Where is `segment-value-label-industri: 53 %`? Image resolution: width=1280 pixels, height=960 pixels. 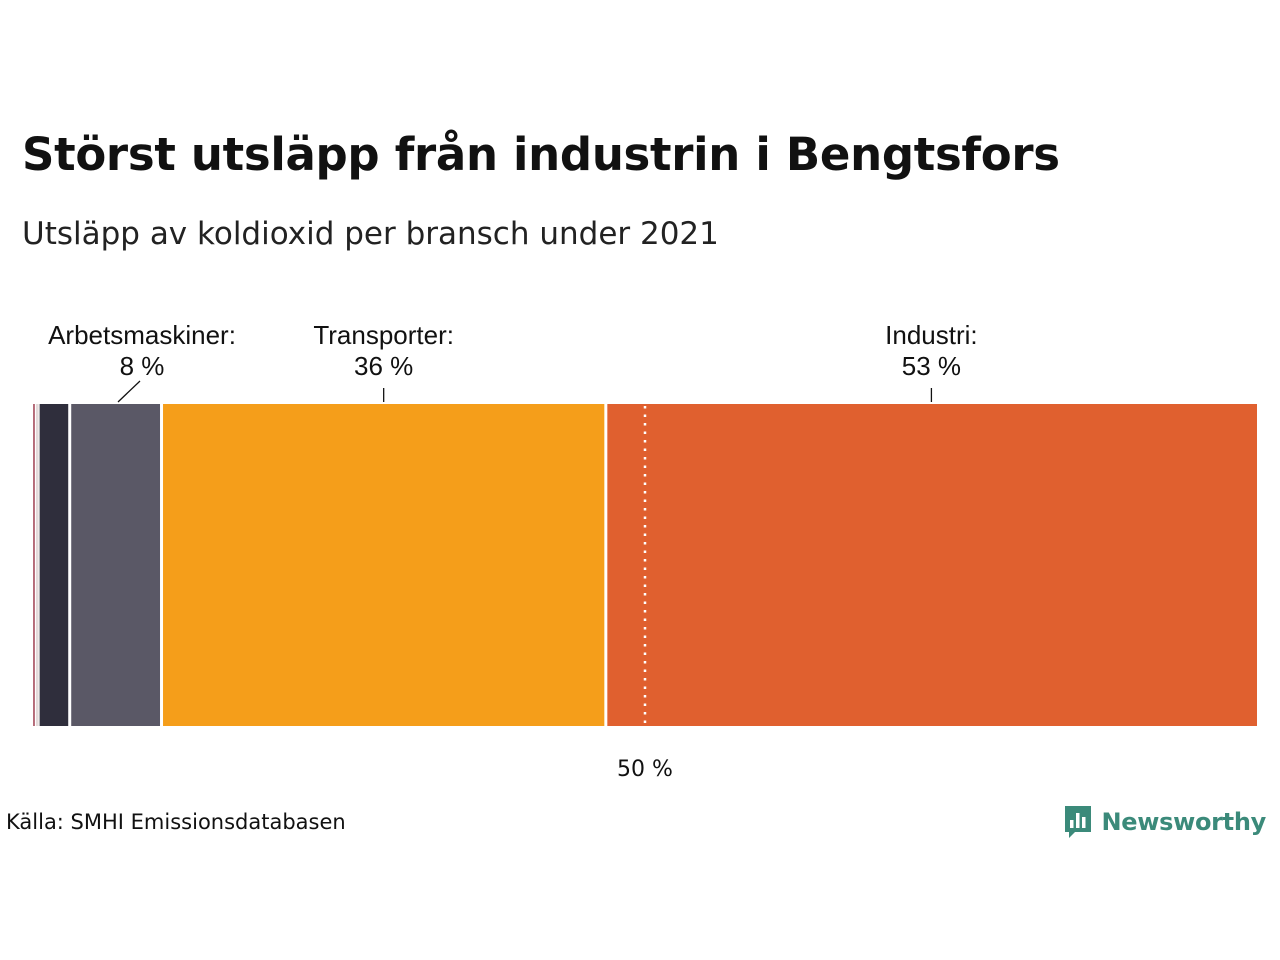
segment-value-label-industri: 53 % is located at coordinates (931, 366).